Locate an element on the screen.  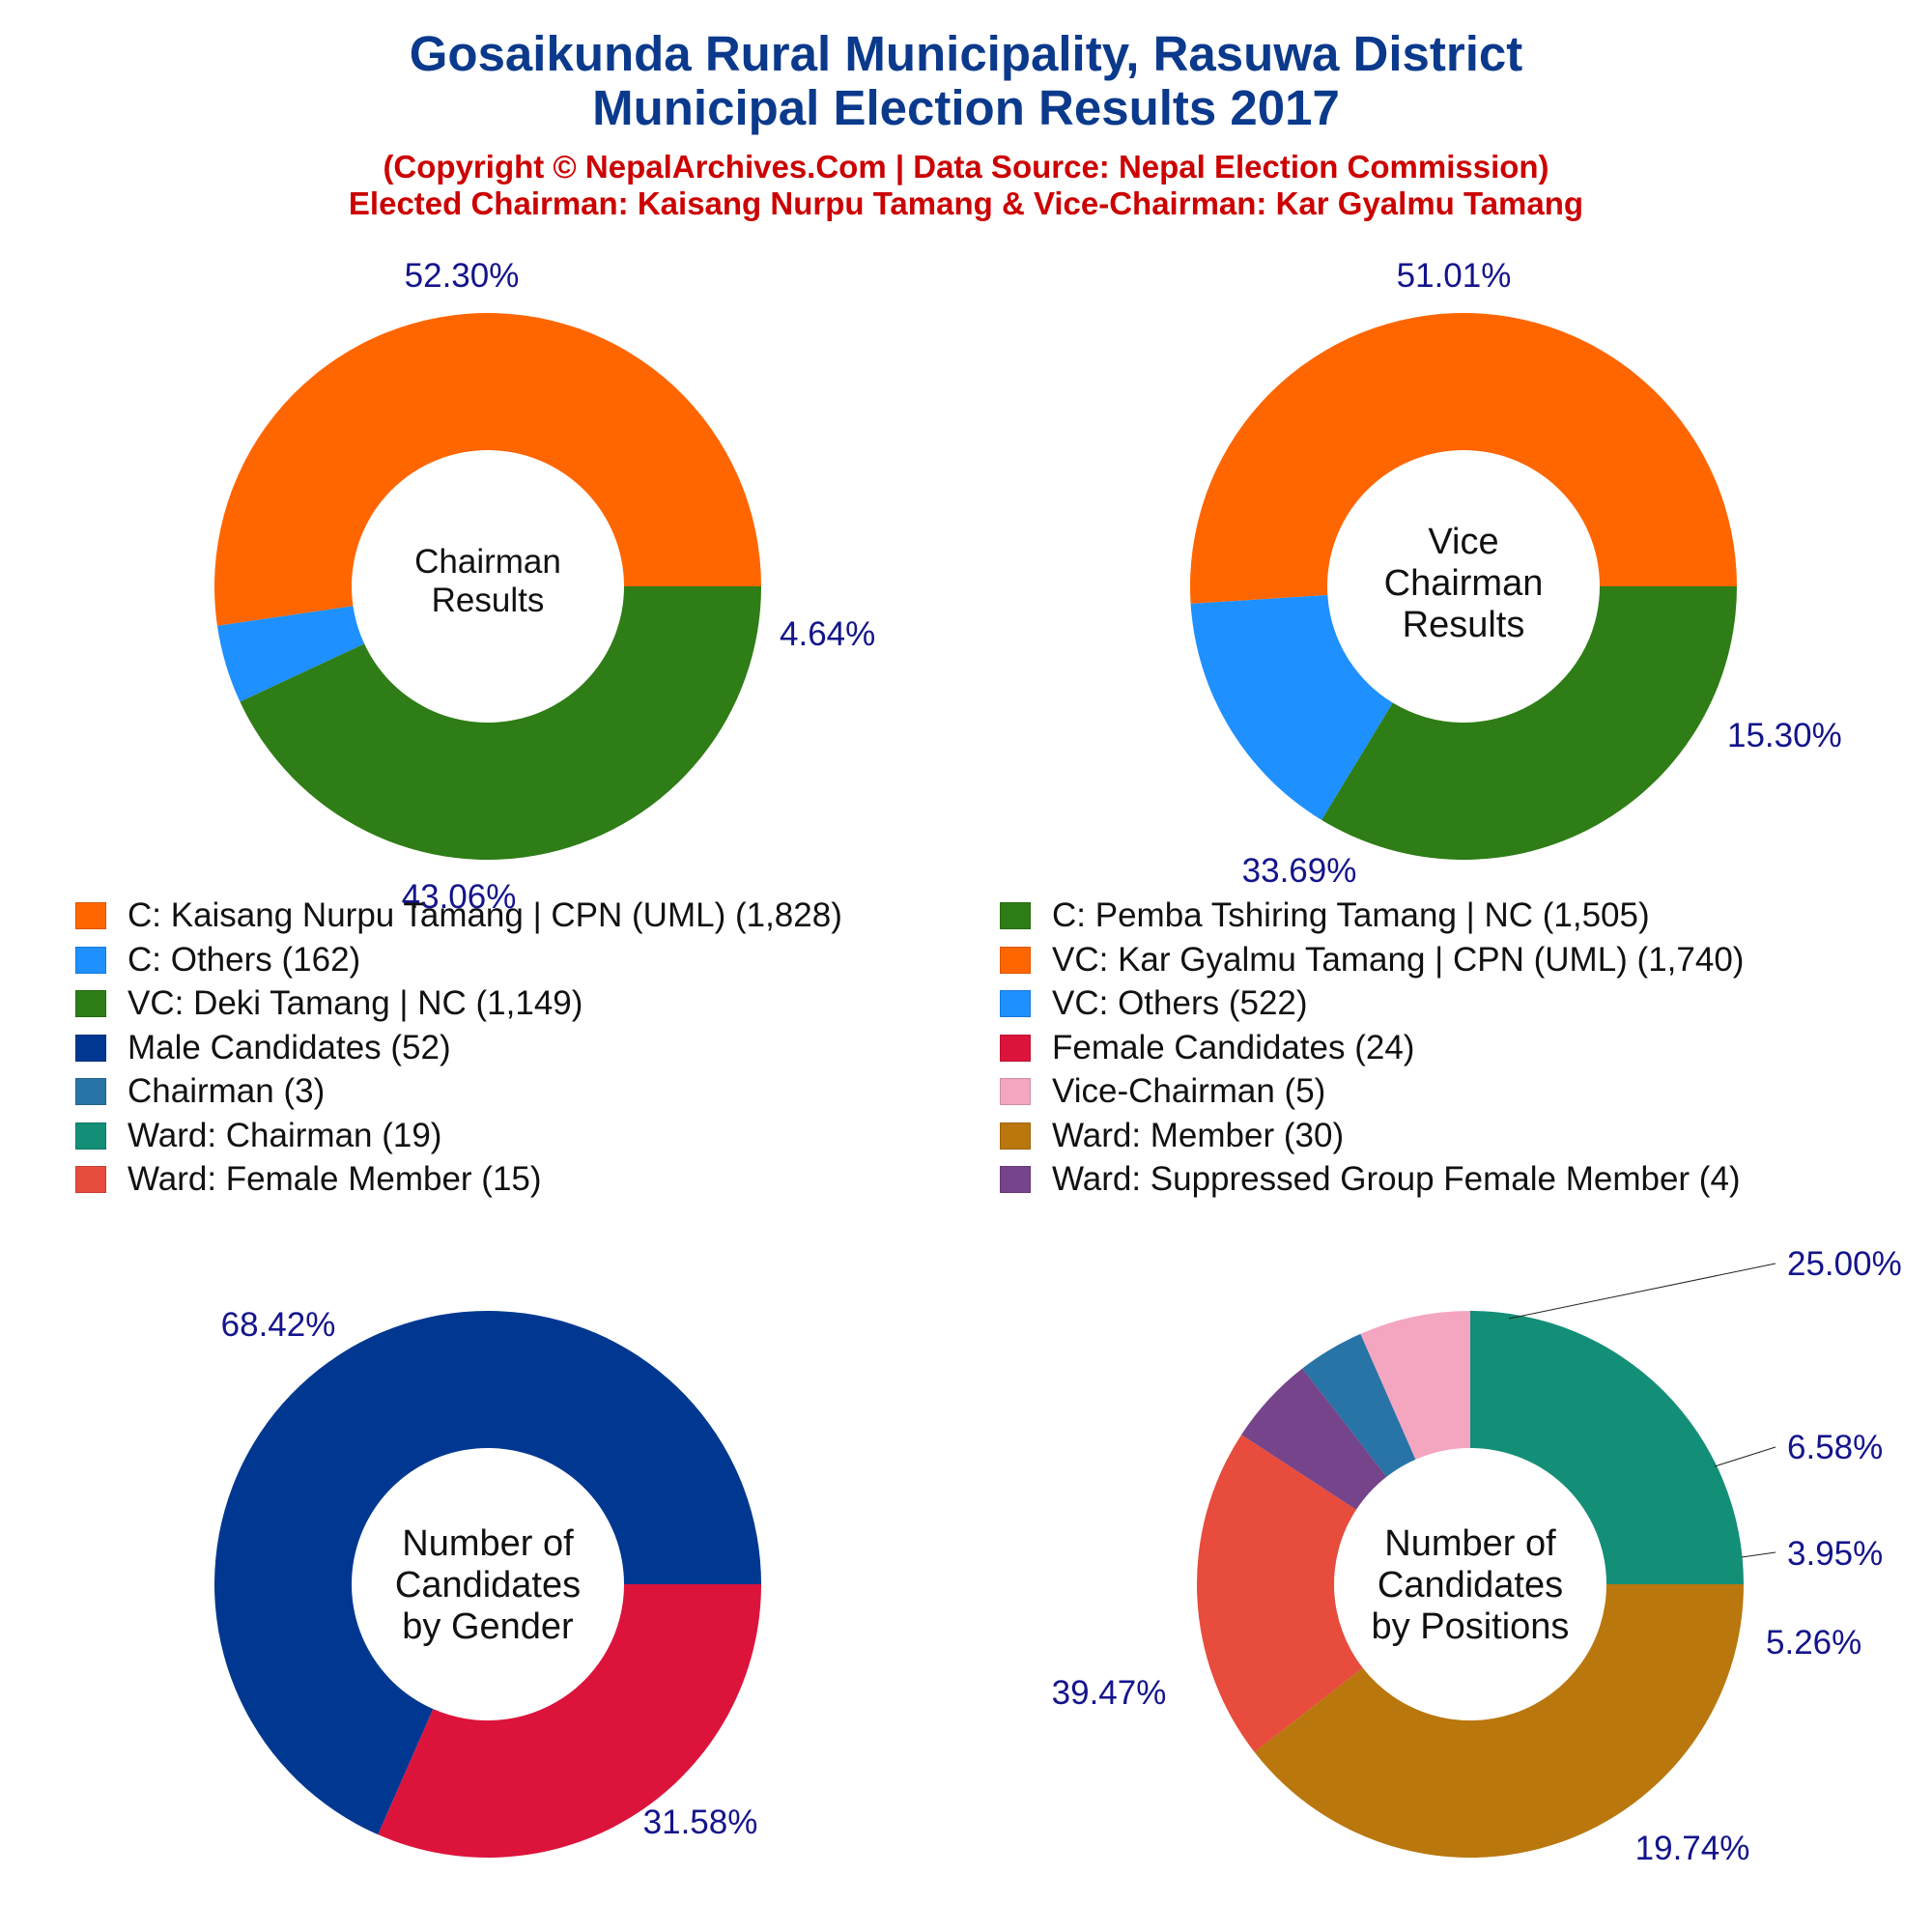
donut-center-label: by Positions is located at coordinates (1471, 1626).